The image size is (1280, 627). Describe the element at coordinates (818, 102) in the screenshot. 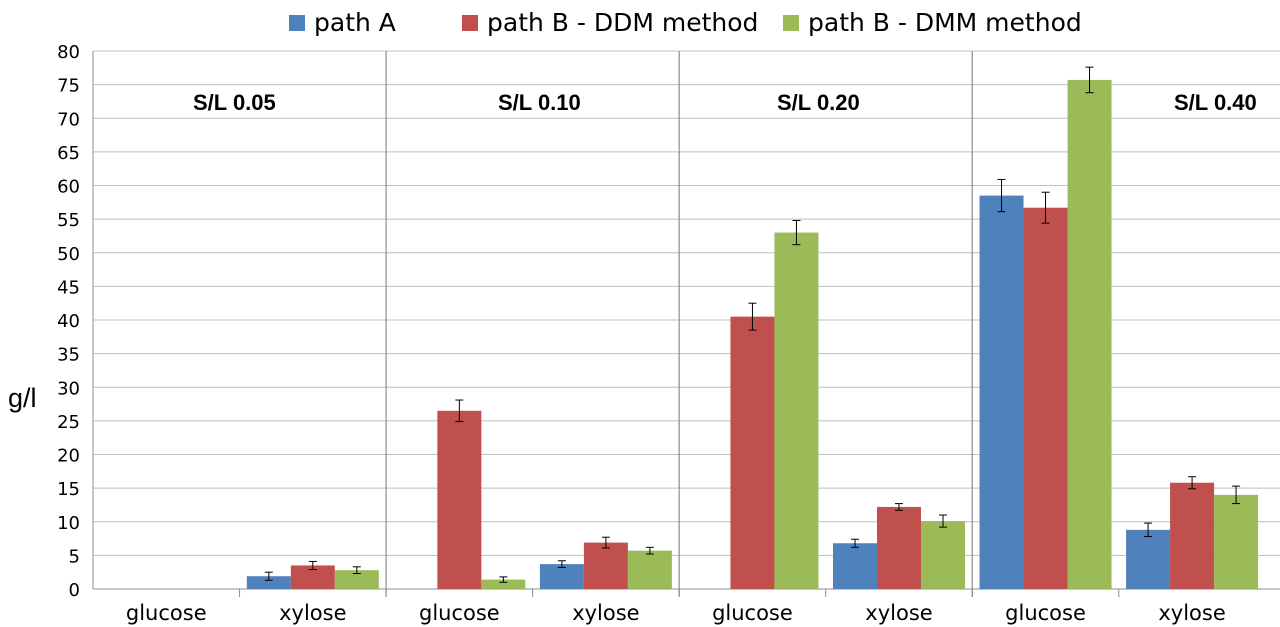

I see `group-title-sl-020: S/L 0.20` at that location.